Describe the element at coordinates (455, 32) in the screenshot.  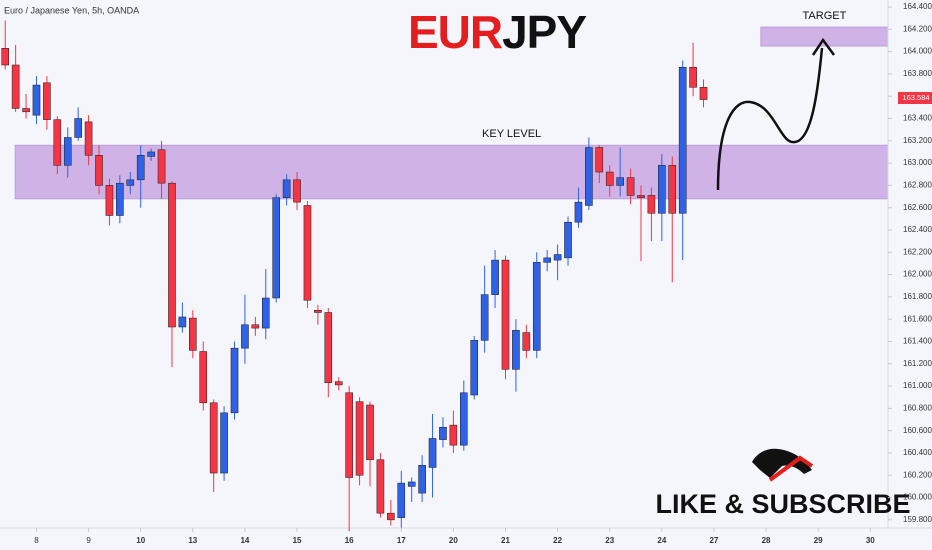
I see `title-part: EUR` at that location.